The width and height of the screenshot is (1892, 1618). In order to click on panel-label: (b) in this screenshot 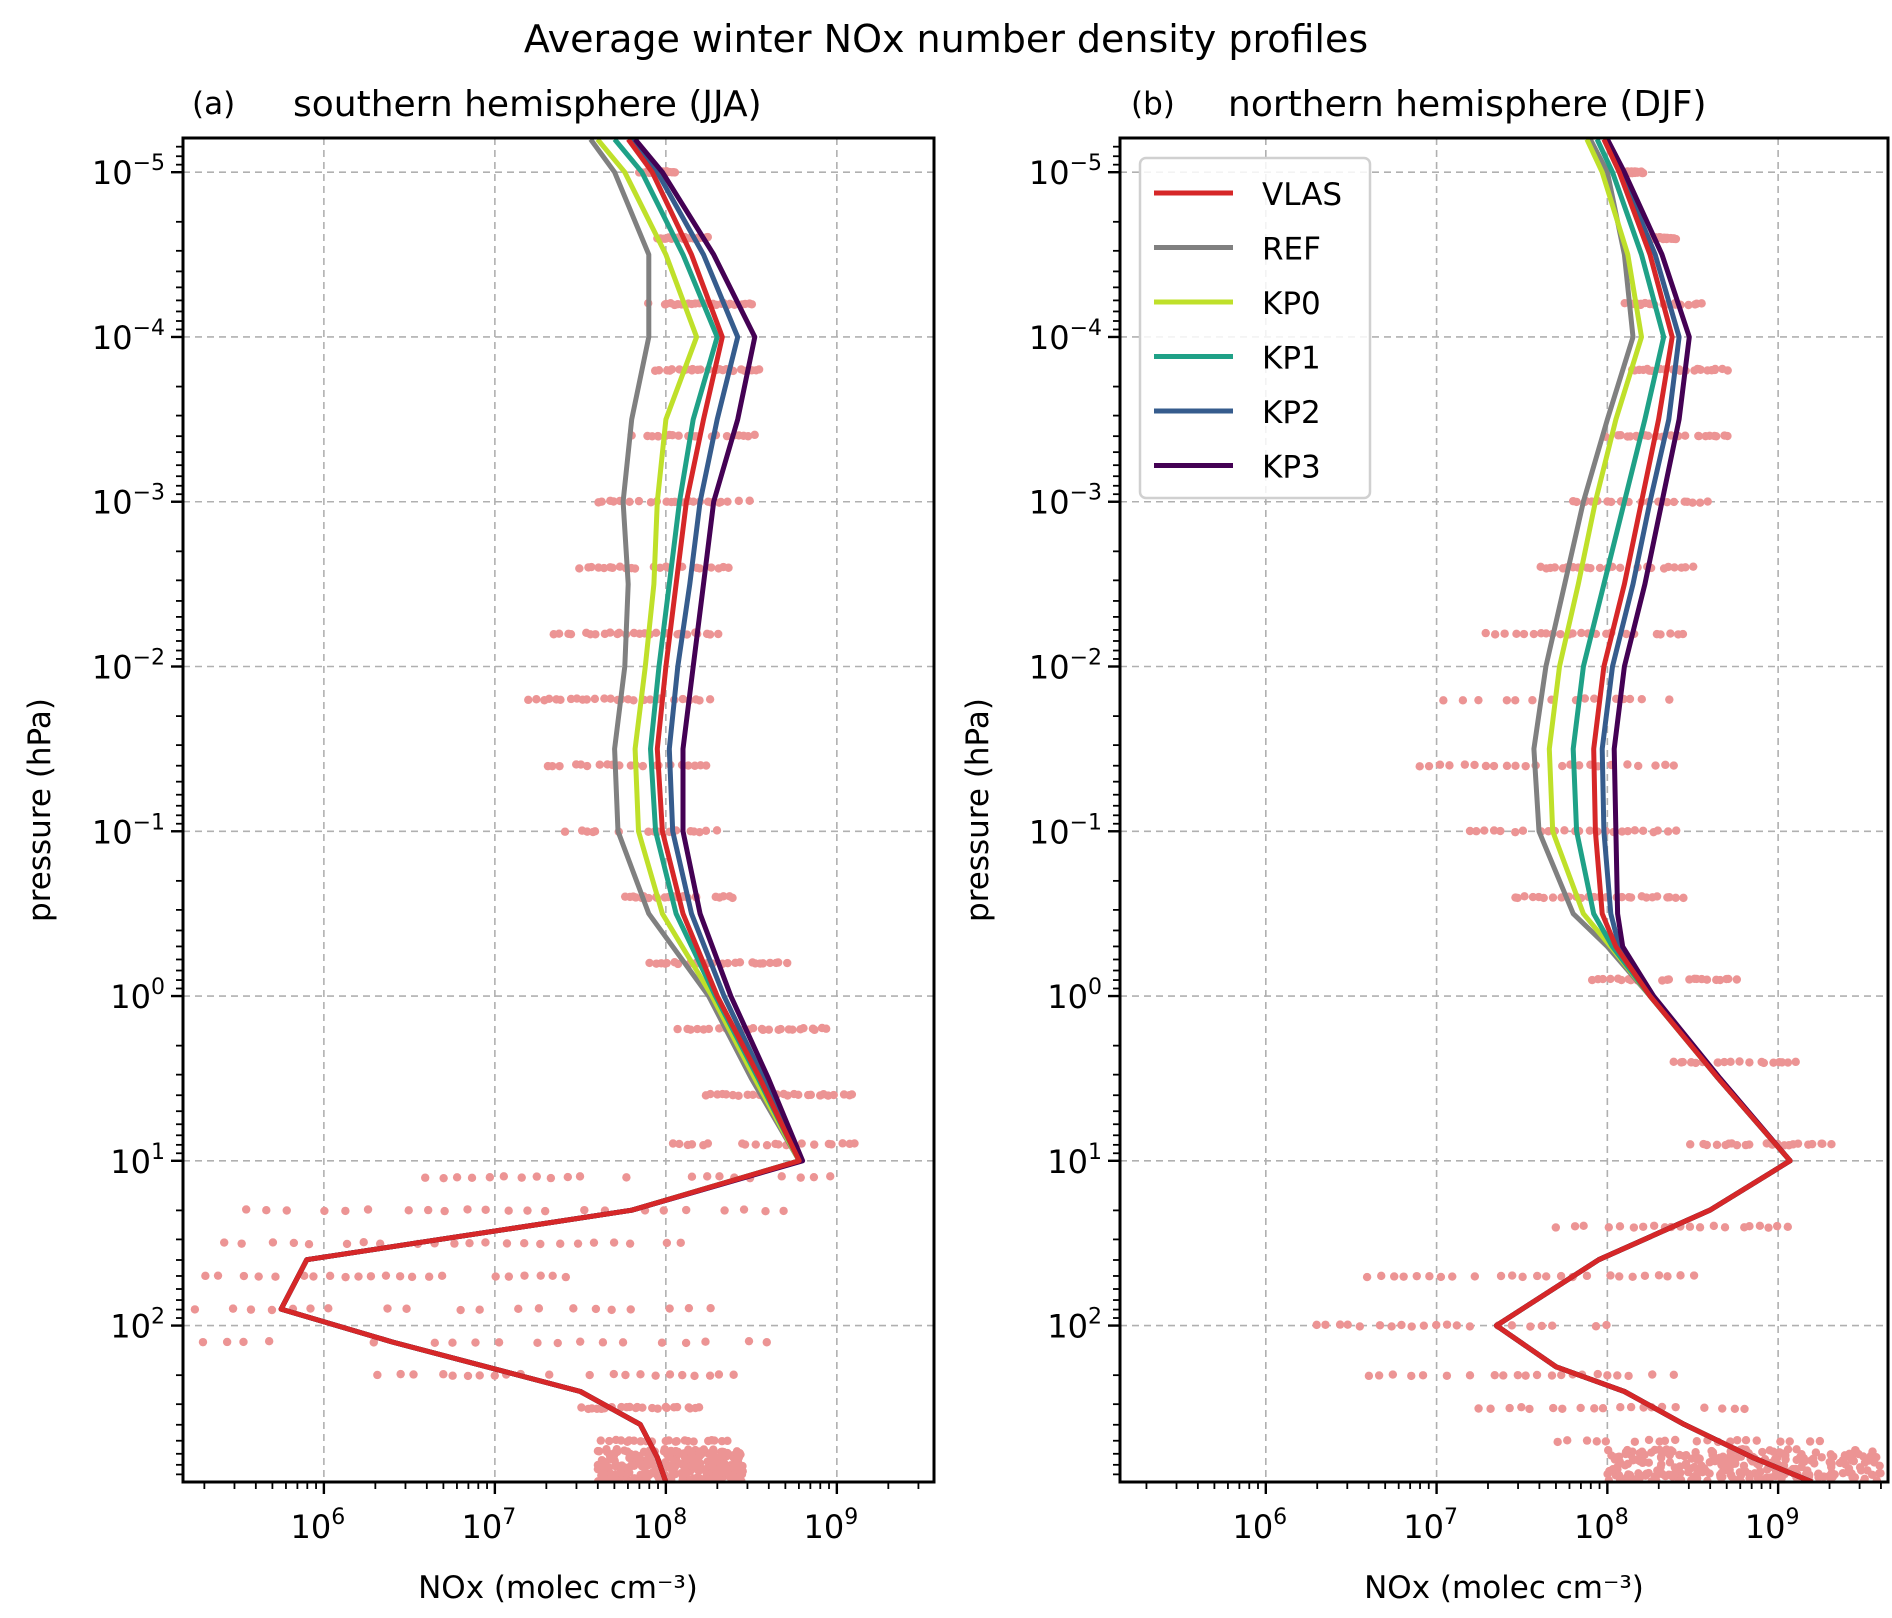, I will do `click(1153, 104)`.